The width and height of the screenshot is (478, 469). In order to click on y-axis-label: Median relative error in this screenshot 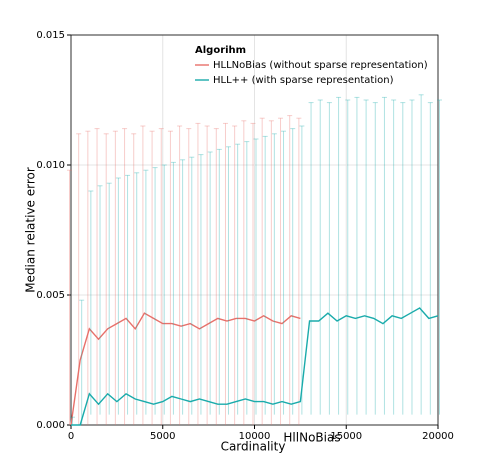, I will do `click(31, 230)`.